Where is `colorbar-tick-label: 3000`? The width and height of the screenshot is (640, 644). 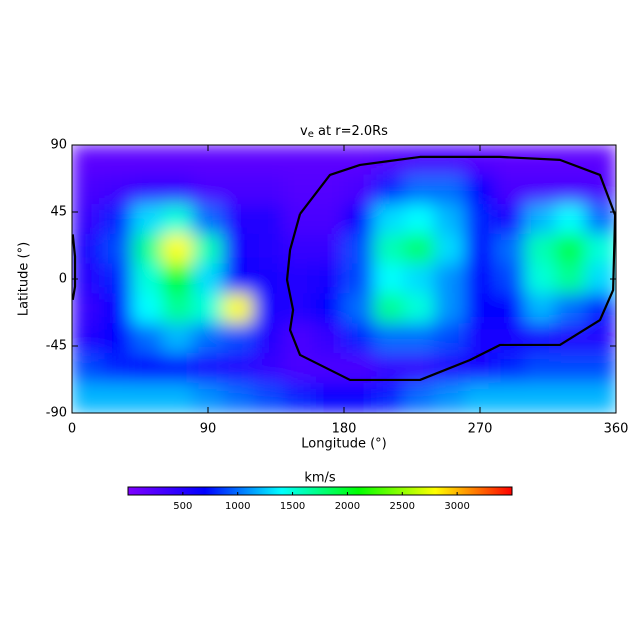 colorbar-tick-label: 3000 is located at coordinates (456, 506).